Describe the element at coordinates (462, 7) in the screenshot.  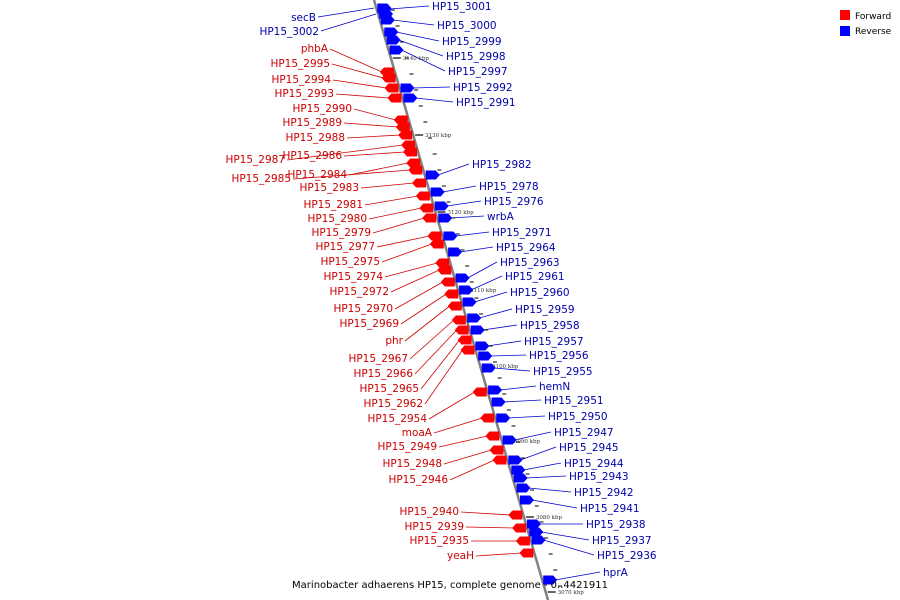
I see `reverse-gene-label: HP15_3001` at that location.